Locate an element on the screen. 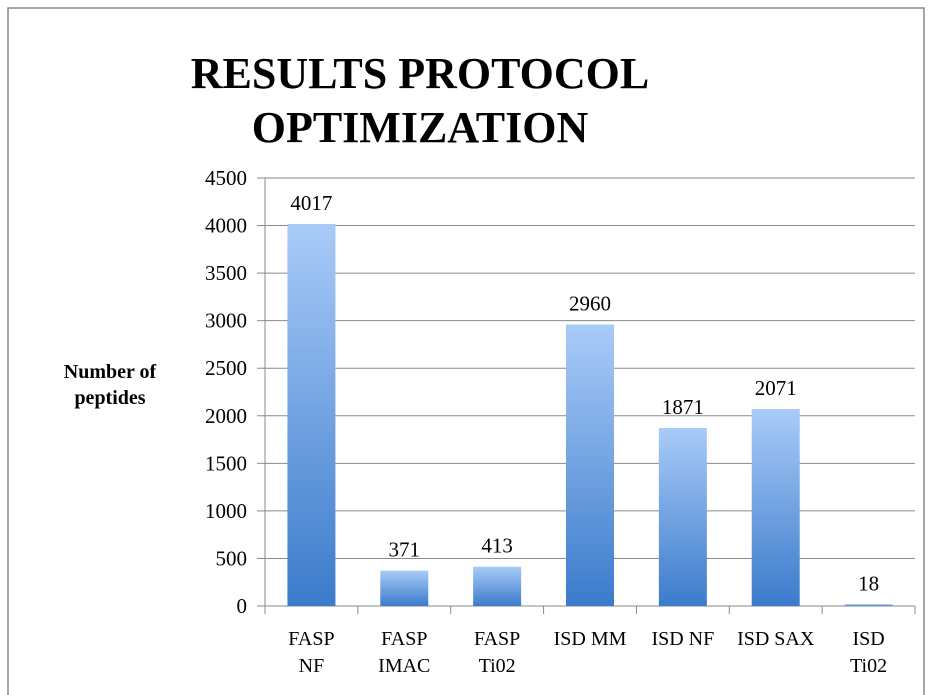 The image size is (931, 695). x-tick-label: FASP Ti02 is located at coordinates (497, 652).